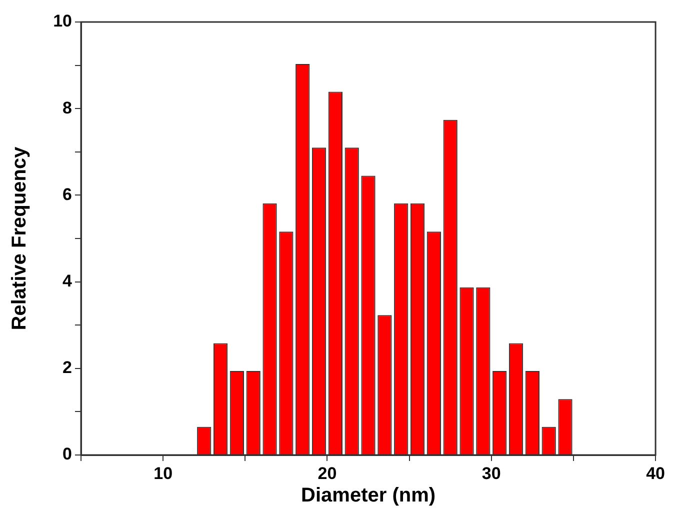 The image size is (677, 517). Describe the element at coordinates (656, 473) in the screenshot. I see `x-tick-label: 40` at that location.